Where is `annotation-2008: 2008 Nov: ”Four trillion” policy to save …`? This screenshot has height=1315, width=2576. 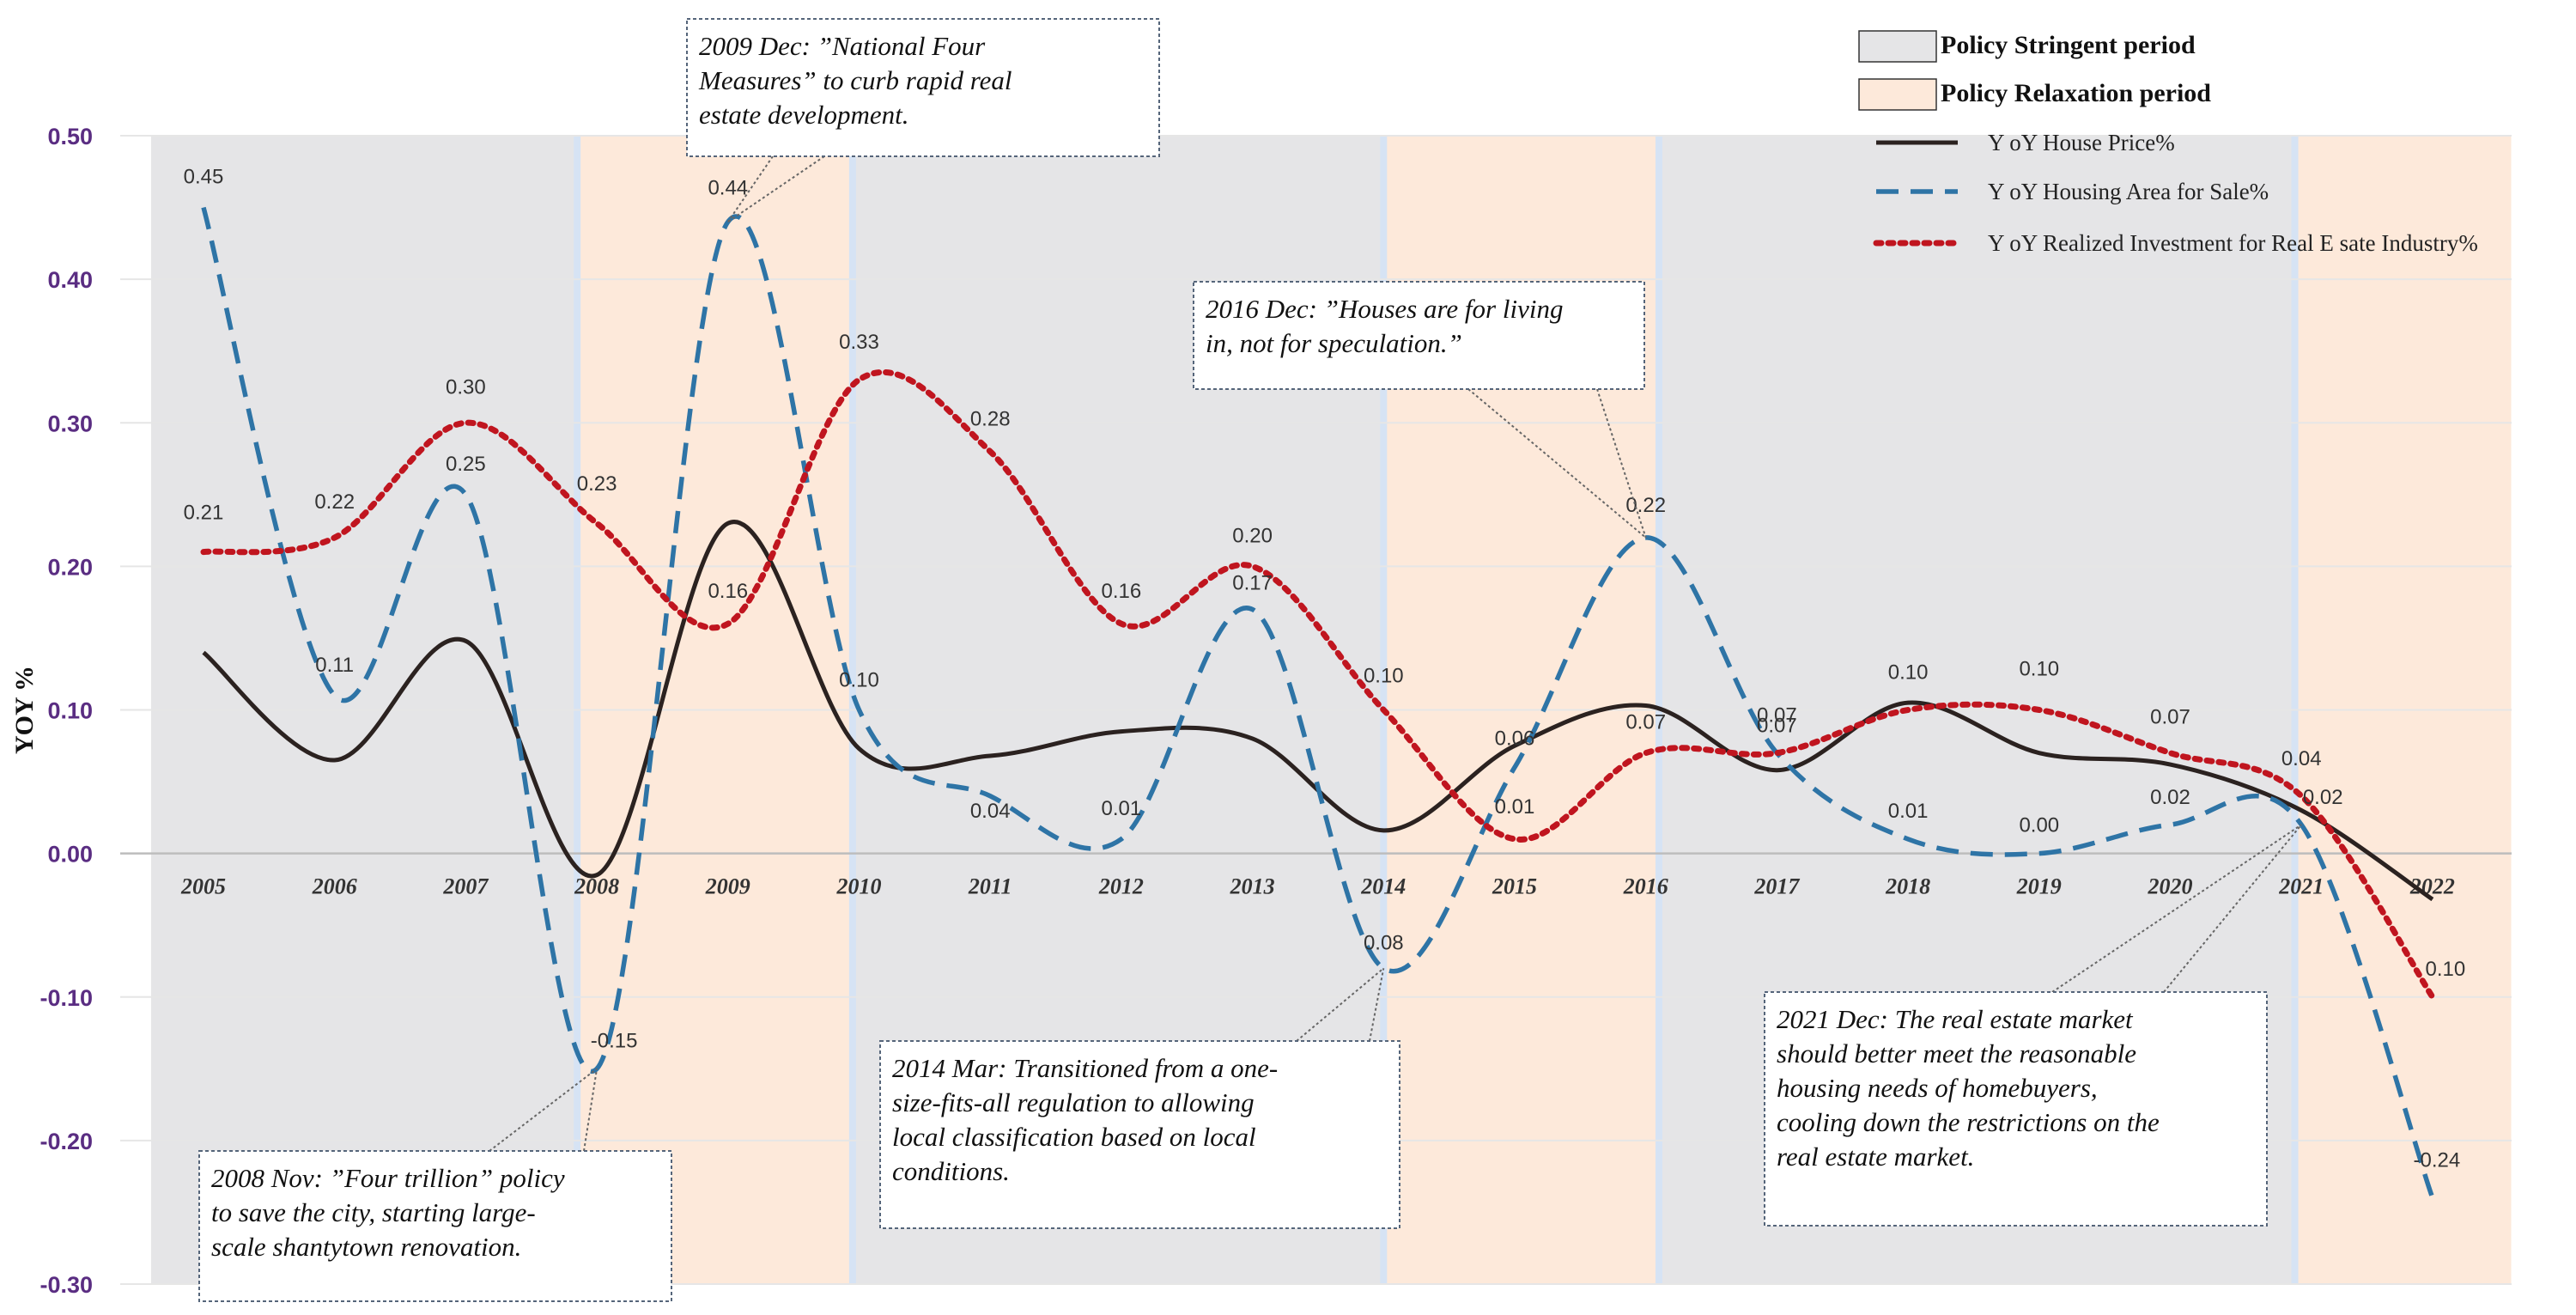
annotation-2008: 2008 Nov: ”Four trillion” policy to save … is located at coordinates (435, 1185).